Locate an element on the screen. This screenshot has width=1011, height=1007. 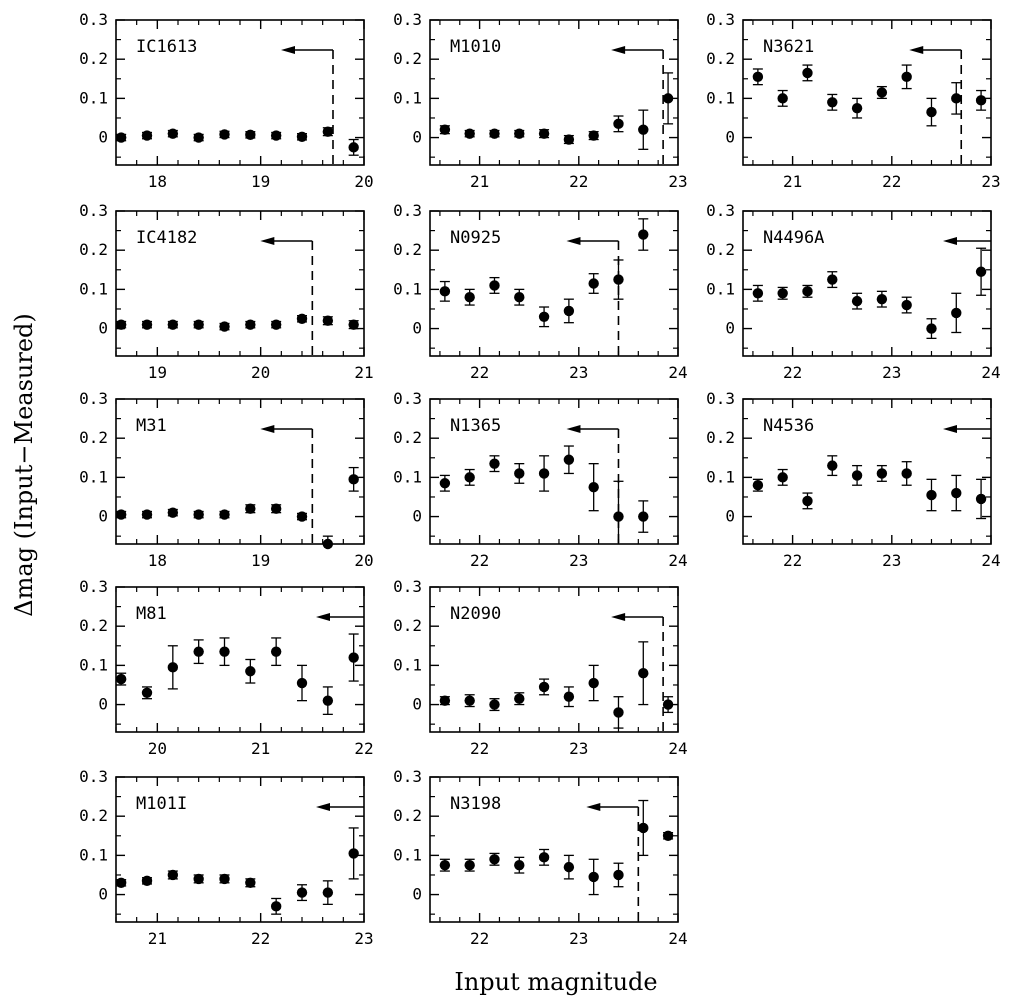
panel-m101i: 0 0.1 0.2 0.3 21 22 23 M101I is located at coordinates (226, 857).